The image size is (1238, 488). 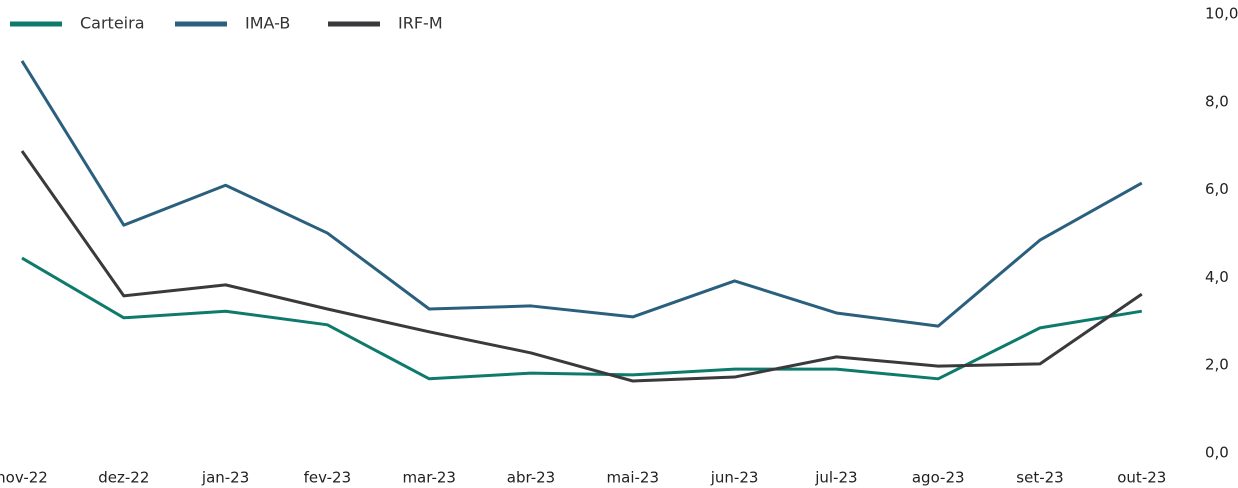 I want to click on x-tick-label: abr-23, so click(x=531, y=478).